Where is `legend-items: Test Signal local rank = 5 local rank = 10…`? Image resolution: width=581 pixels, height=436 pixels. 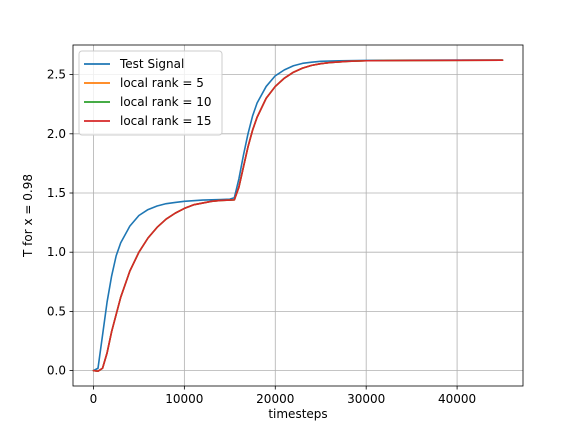
legend-items: Test Signal local rank = 5 local rank = 10… is located at coordinates (148, 92).